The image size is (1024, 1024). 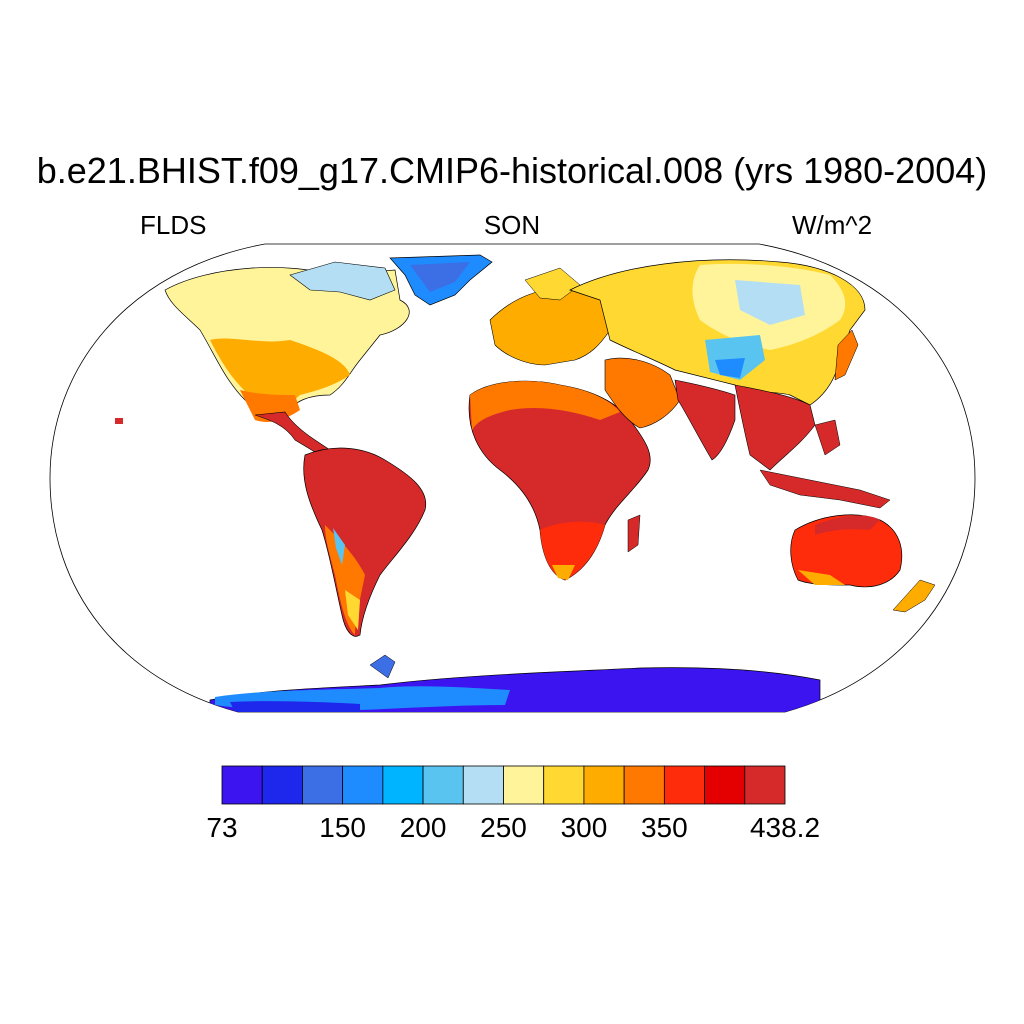 I want to click on variable-label: FLDS, so click(x=173, y=225).